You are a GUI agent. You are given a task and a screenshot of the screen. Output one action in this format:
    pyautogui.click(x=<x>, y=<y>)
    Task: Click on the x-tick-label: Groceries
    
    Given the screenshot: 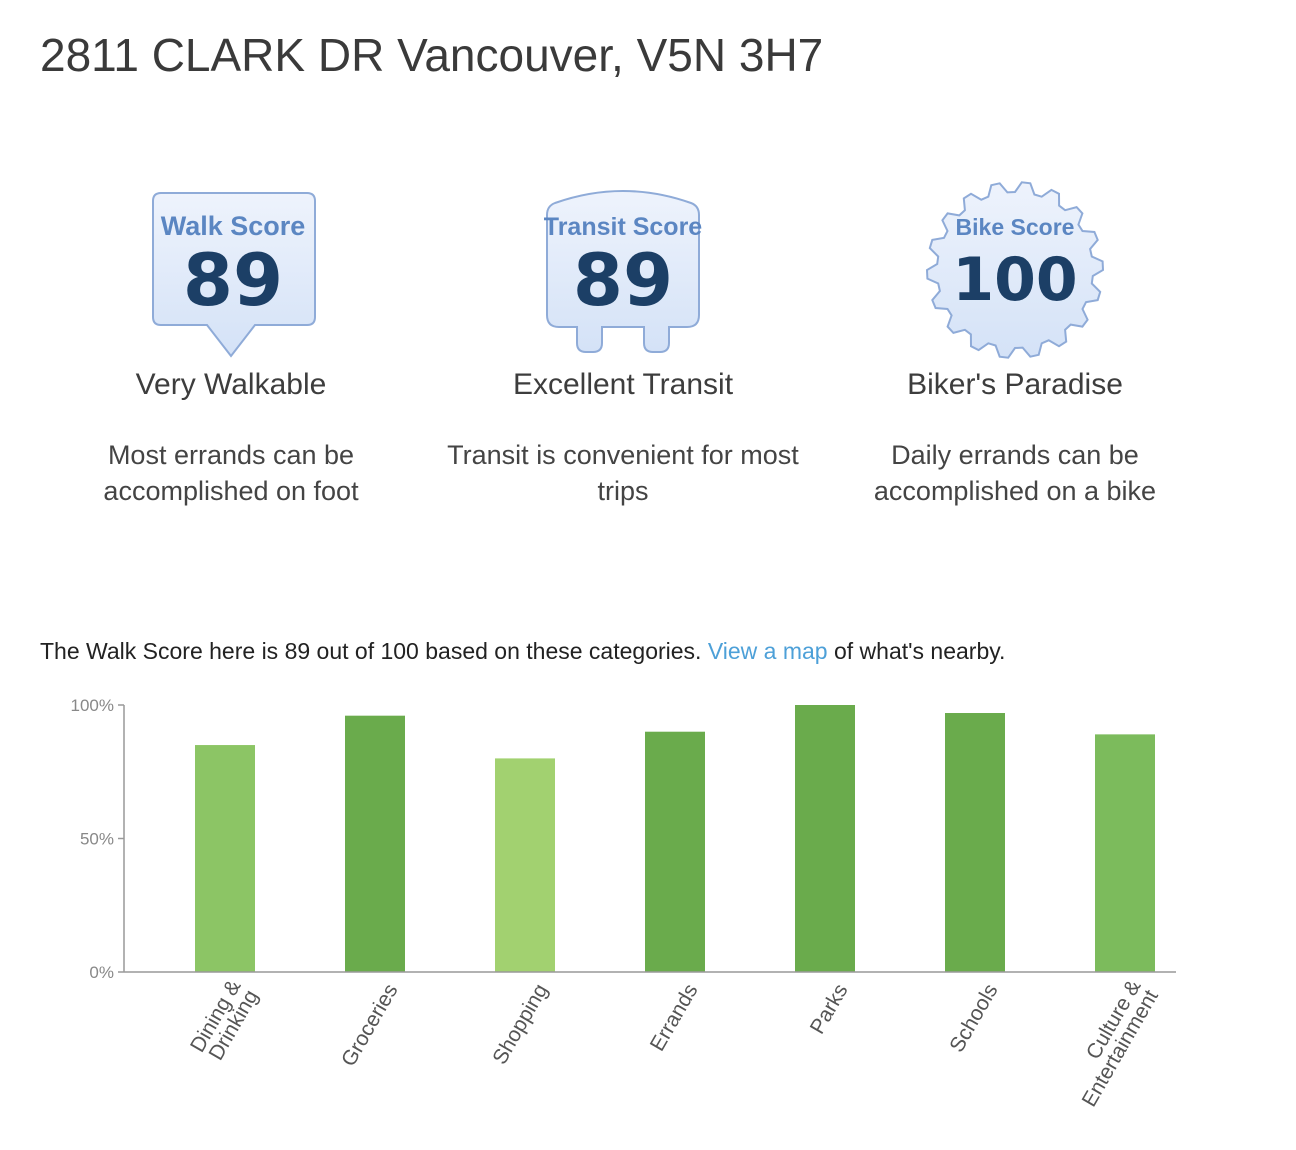 What is the action you would take?
    pyautogui.click(x=369, y=1025)
    